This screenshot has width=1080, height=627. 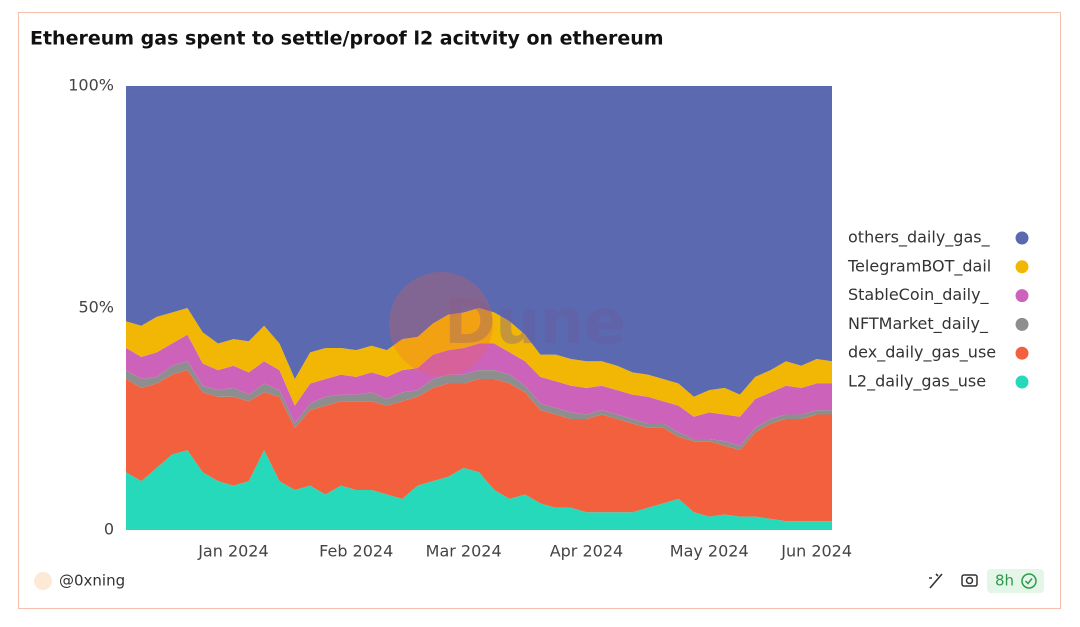 I want to click on author: @0xning, so click(x=92, y=581).